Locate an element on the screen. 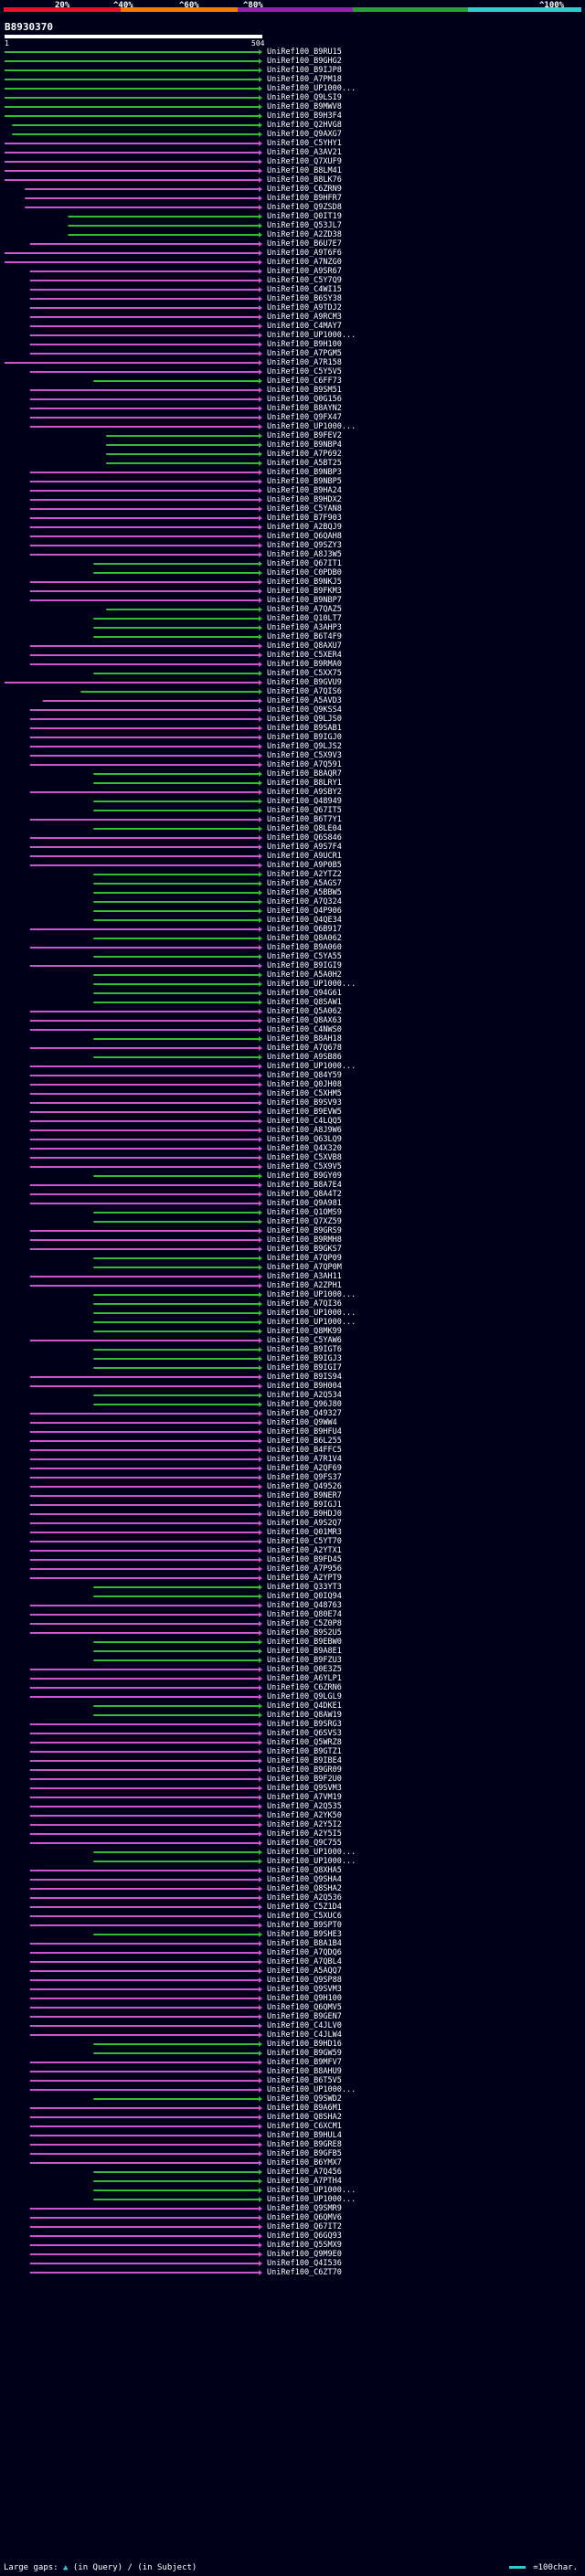 The image size is (585, 2576). hit-label: UniRef100_B9NKJ5 is located at coordinates (304, 582).